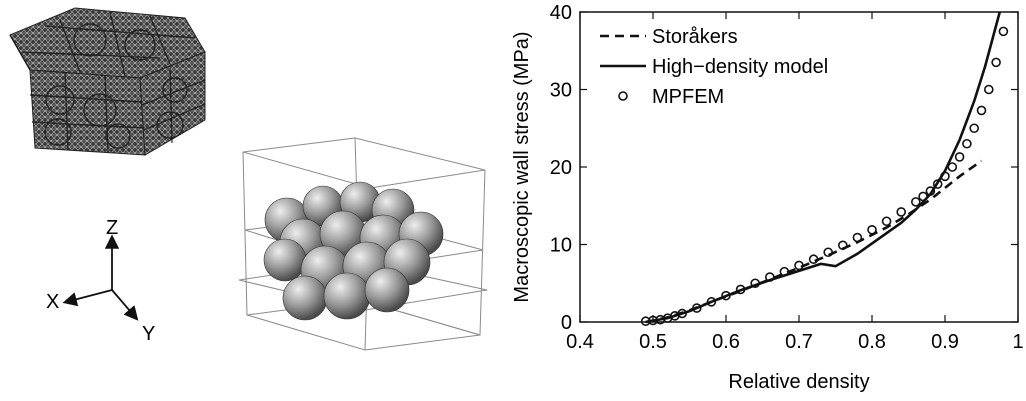 Image resolution: width=1026 pixels, height=401 pixels. What do you see at coordinates (688, 97) in the screenshot?
I see `legend-label: MPFEM` at bounding box center [688, 97].